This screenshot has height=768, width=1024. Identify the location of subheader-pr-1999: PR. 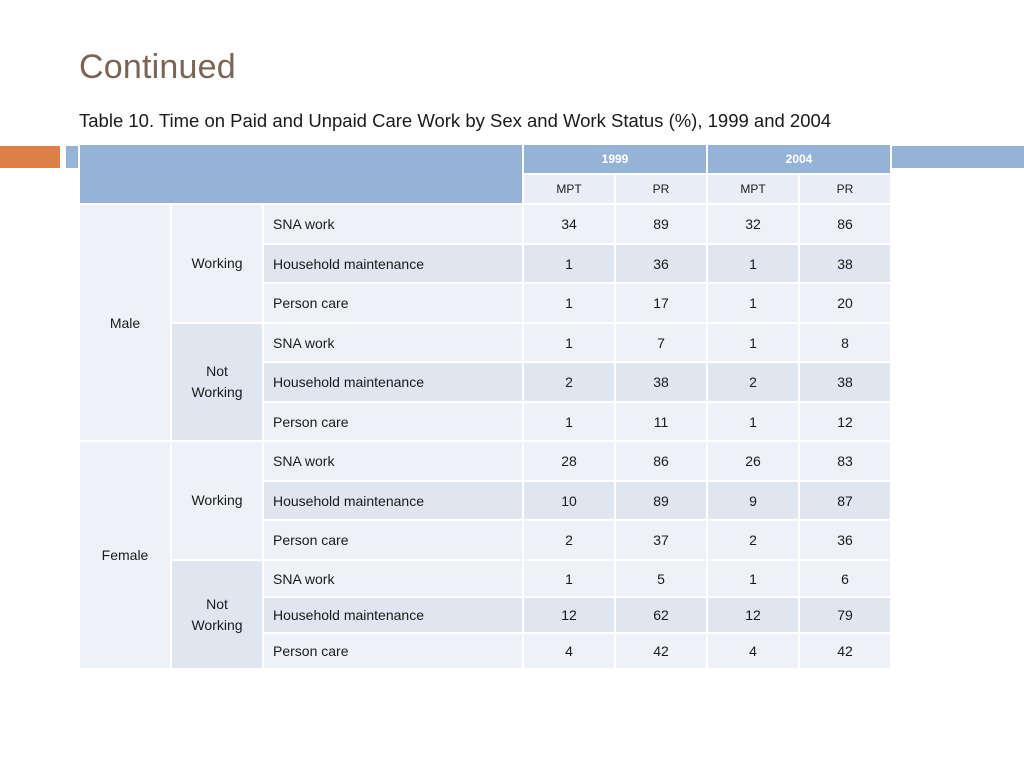
(661, 189).